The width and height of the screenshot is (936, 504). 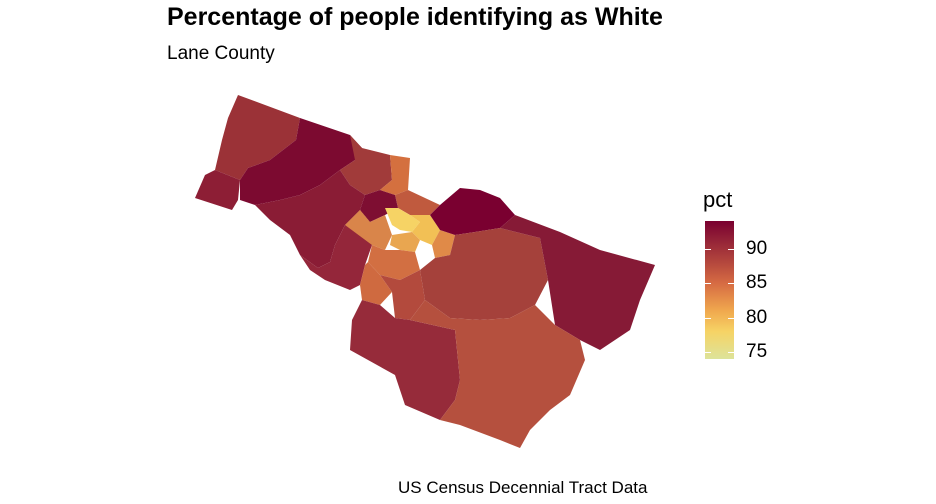 I want to click on tract-north-orange, so click(x=395, y=175).